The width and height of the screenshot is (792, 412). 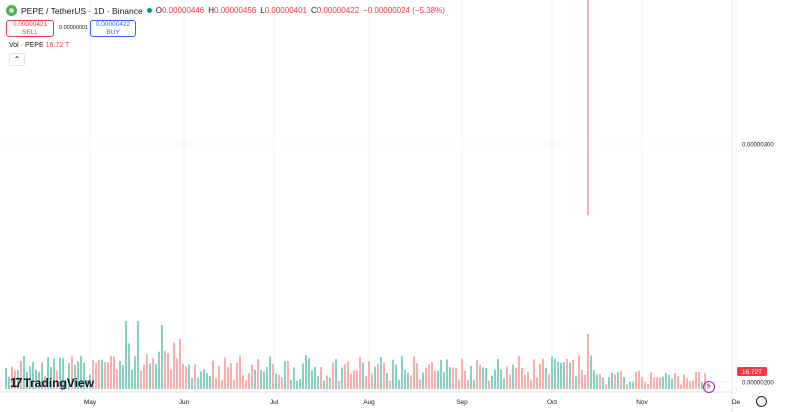 I want to click on volume-legend-value: 16.72 T, so click(x=57, y=45).